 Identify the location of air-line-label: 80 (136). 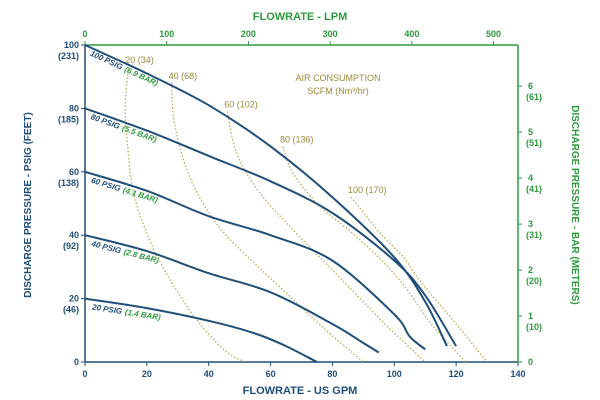
(297, 139).